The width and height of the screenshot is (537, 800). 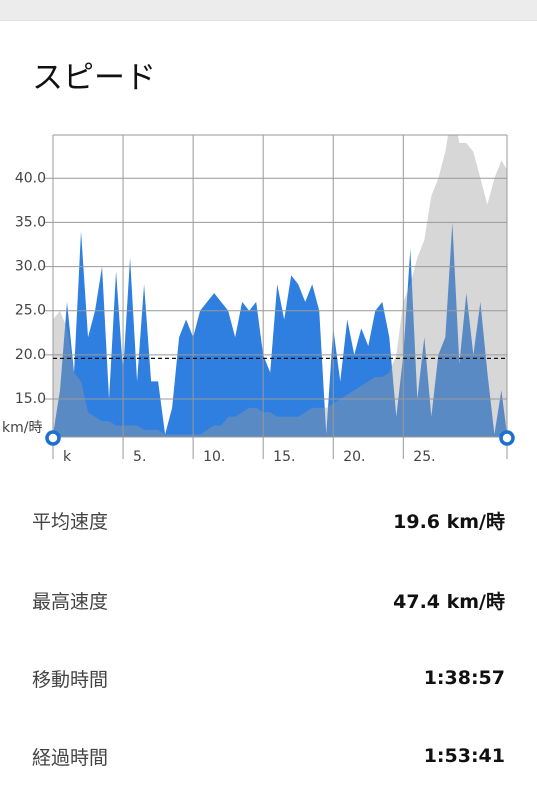 What do you see at coordinates (268, 10) in the screenshot?
I see `top-bar` at bounding box center [268, 10].